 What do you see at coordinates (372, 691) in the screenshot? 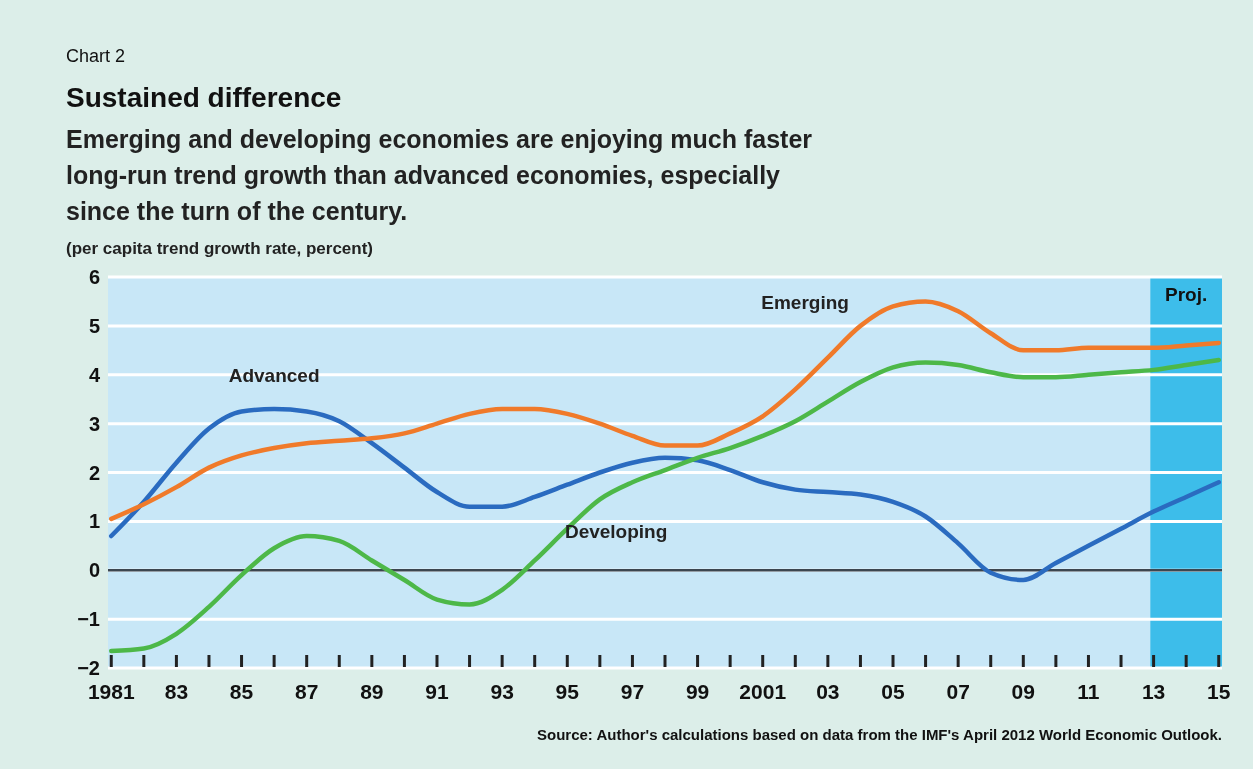
I see `x-tick-label: 89` at bounding box center [372, 691].